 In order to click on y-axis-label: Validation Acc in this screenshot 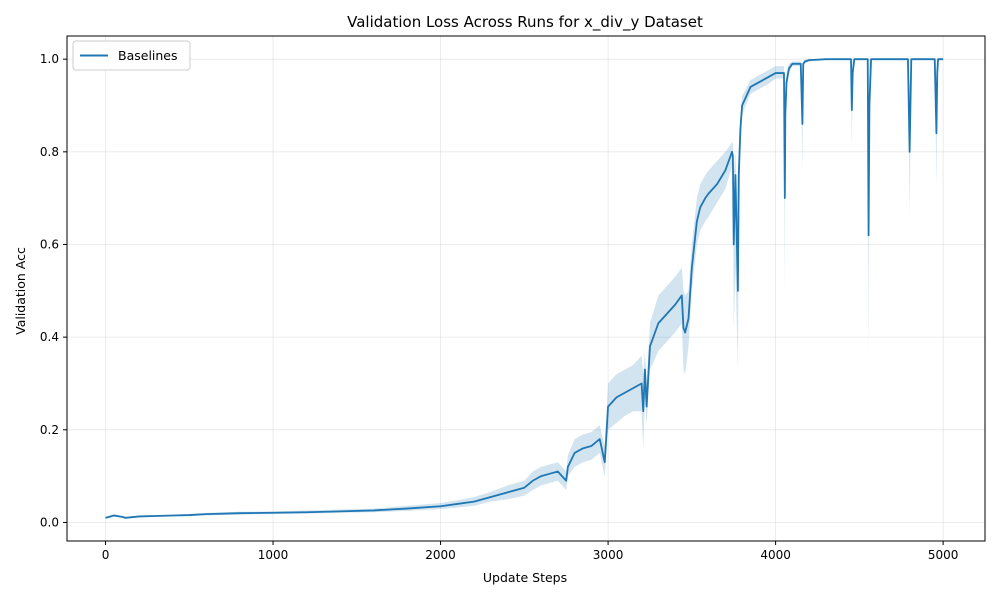, I will do `click(20, 291)`.